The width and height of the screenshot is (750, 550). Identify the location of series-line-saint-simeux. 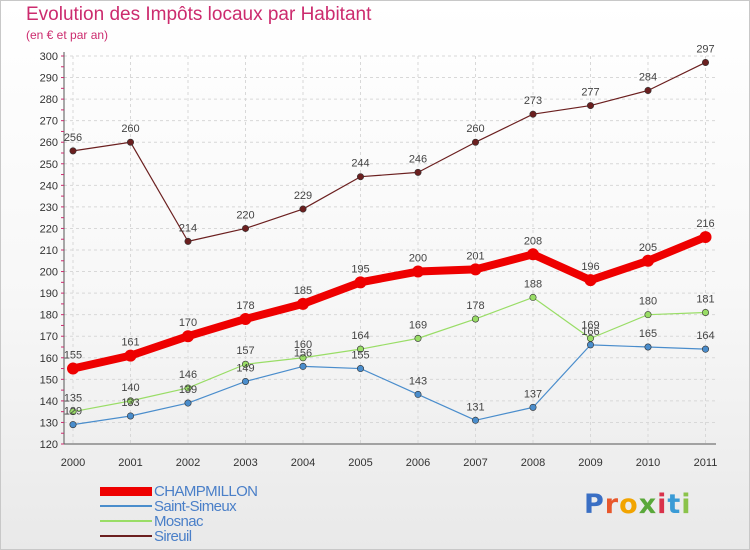
(389, 385).